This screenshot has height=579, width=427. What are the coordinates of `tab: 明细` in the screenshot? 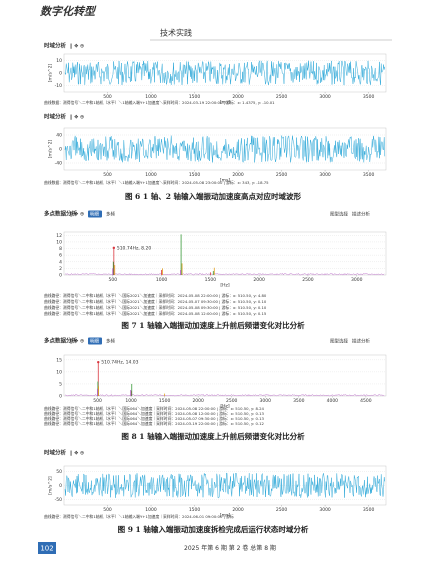 It's located at (94, 341).